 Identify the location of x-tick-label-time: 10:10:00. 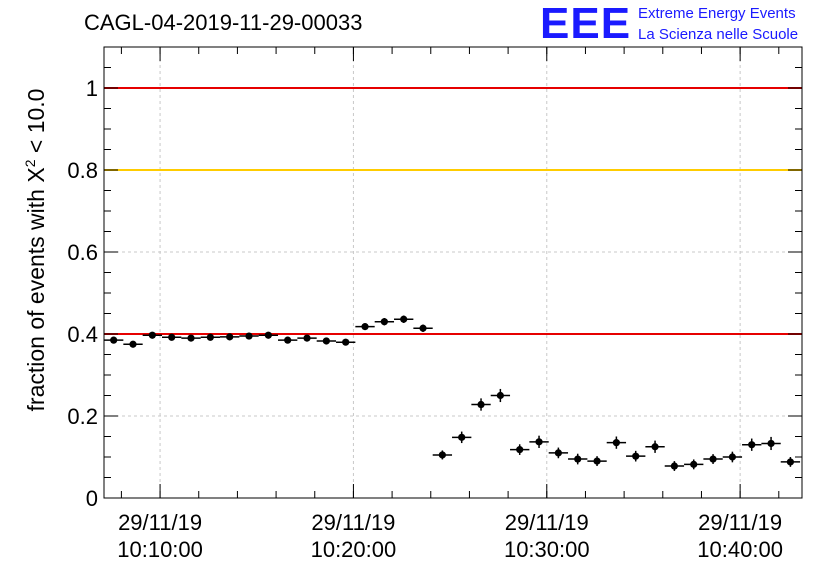
(160, 549).